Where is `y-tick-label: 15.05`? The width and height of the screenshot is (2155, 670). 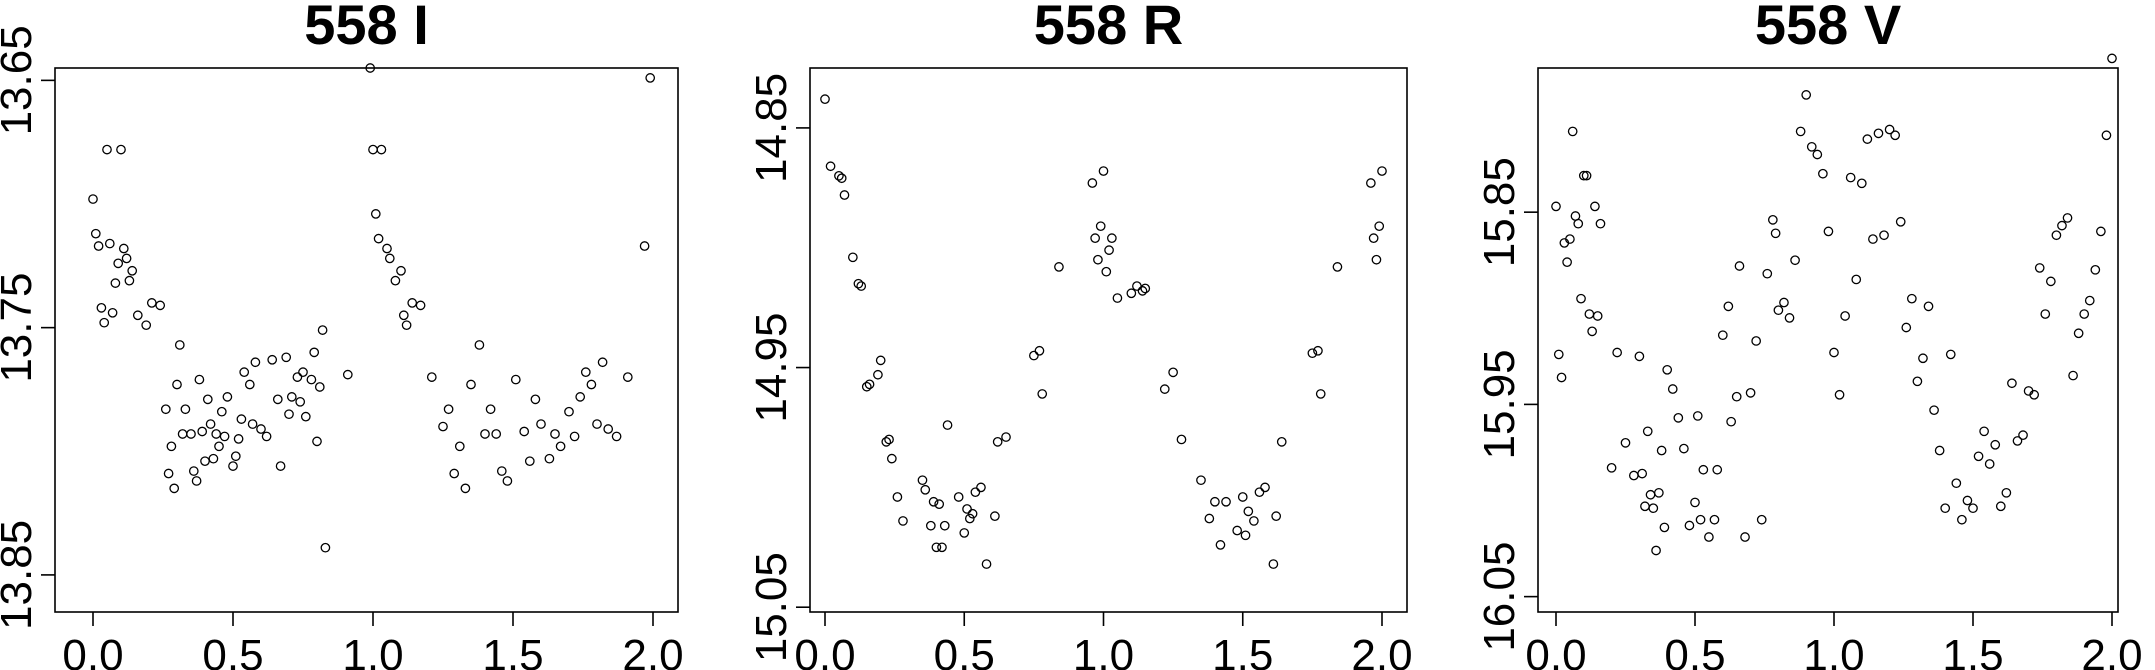 y-tick-label: 15.05 is located at coordinates (771, 607).